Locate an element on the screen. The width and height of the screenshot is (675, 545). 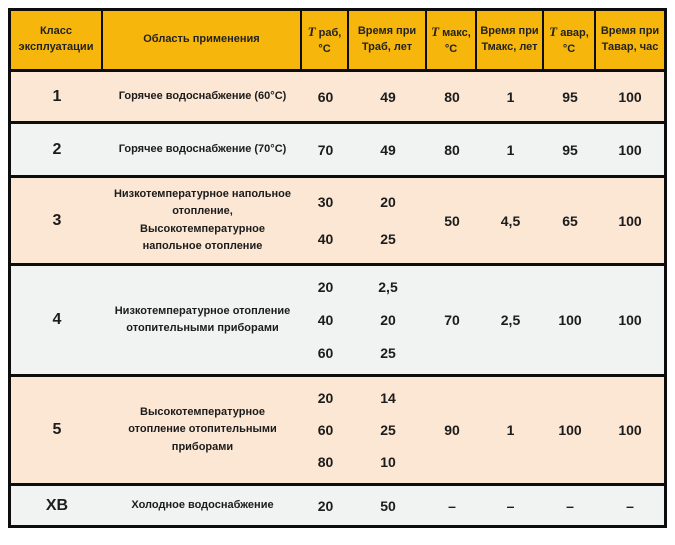
t-max-value: 70 is located at coordinates (452, 320).